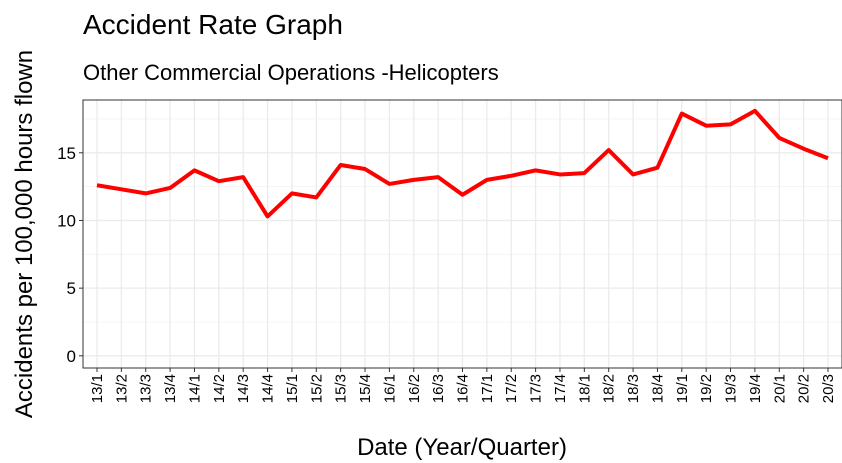 This screenshot has height=463, width=842. I want to click on x-tick-label: 14/4, so click(268, 388).